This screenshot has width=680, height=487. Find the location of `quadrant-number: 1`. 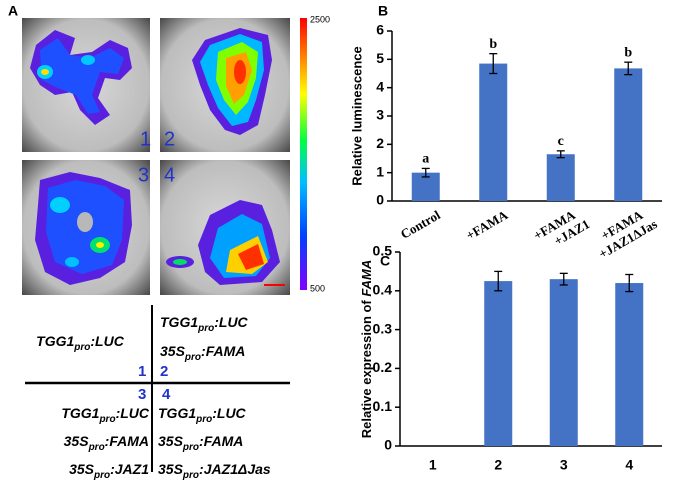

quadrant-number: 1 is located at coordinates (142, 371).